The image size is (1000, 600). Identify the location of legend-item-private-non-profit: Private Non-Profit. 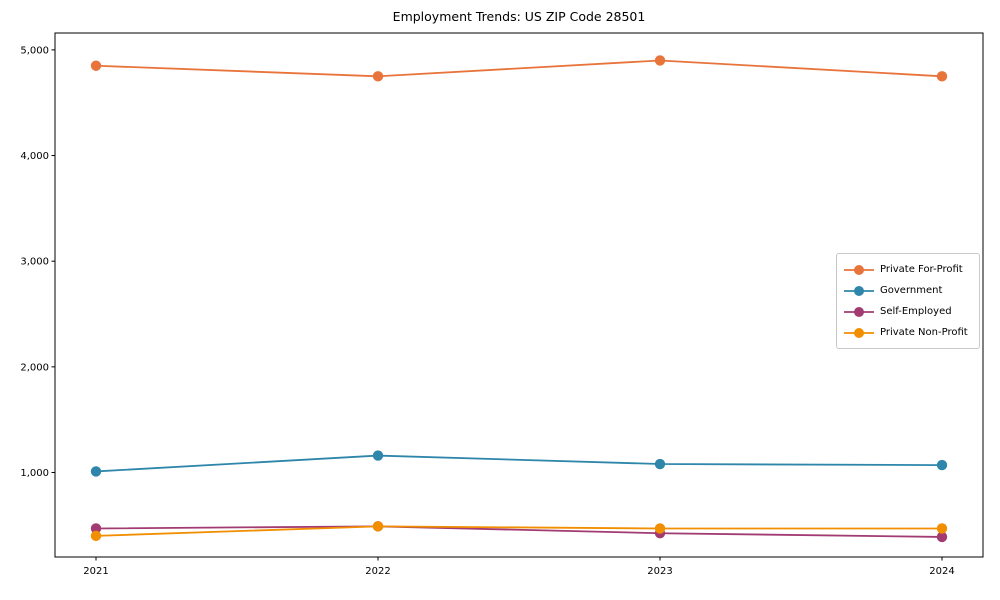
(908, 332).